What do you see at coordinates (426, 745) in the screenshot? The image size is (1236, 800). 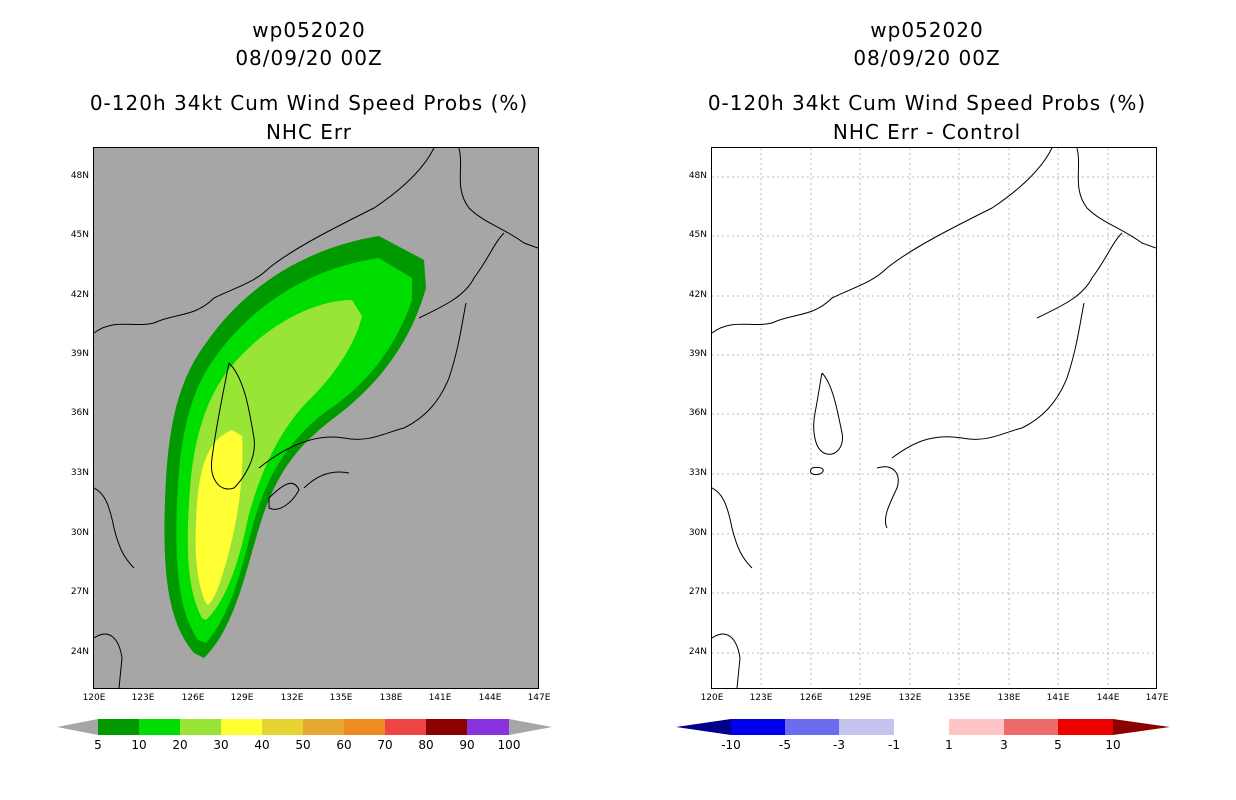 I see `colorbar-label: 80` at bounding box center [426, 745].